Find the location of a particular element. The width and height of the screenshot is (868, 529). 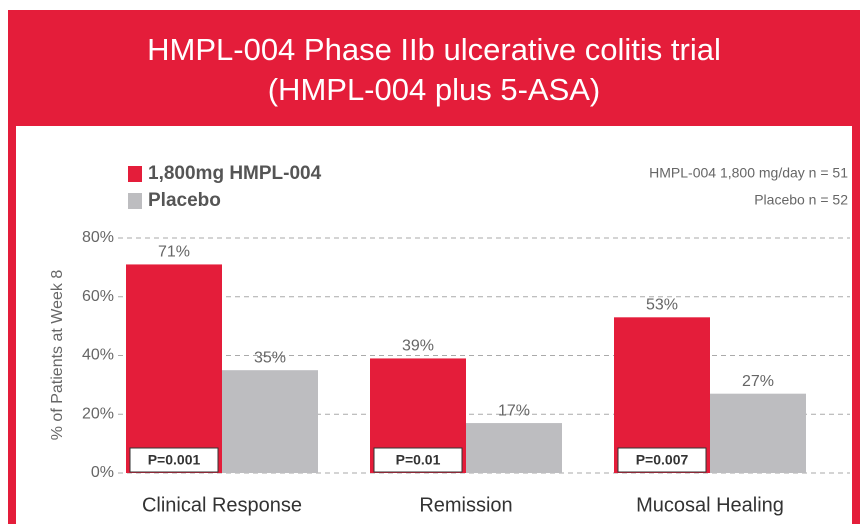

legend-label: 1,800mg HMPL-004 is located at coordinates (235, 173).